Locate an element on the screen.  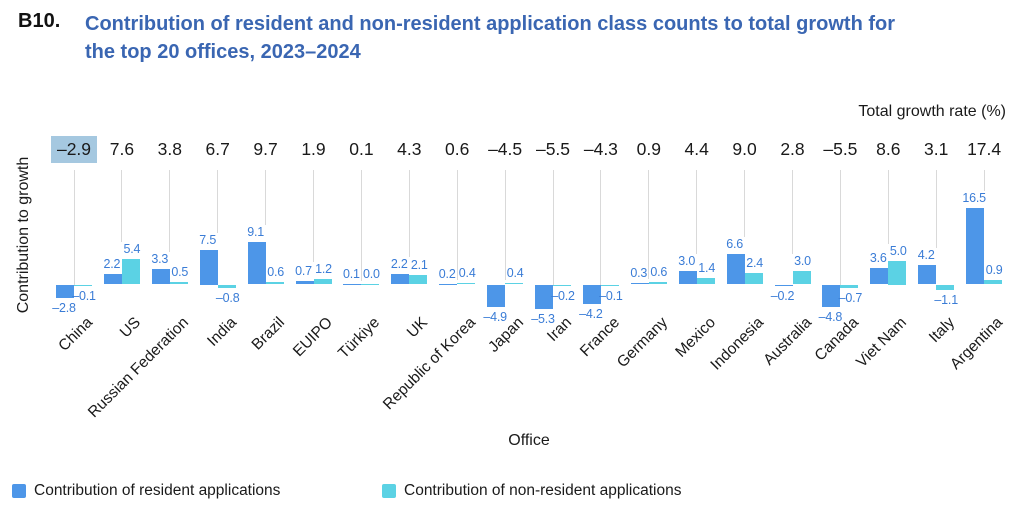
resident-bar-brazil is located at coordinates (256, 263).